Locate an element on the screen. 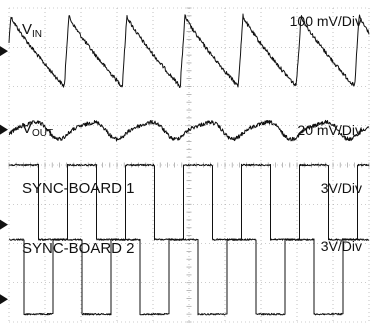  channel-2-name: VOUT is located at coordinates (37, 129).